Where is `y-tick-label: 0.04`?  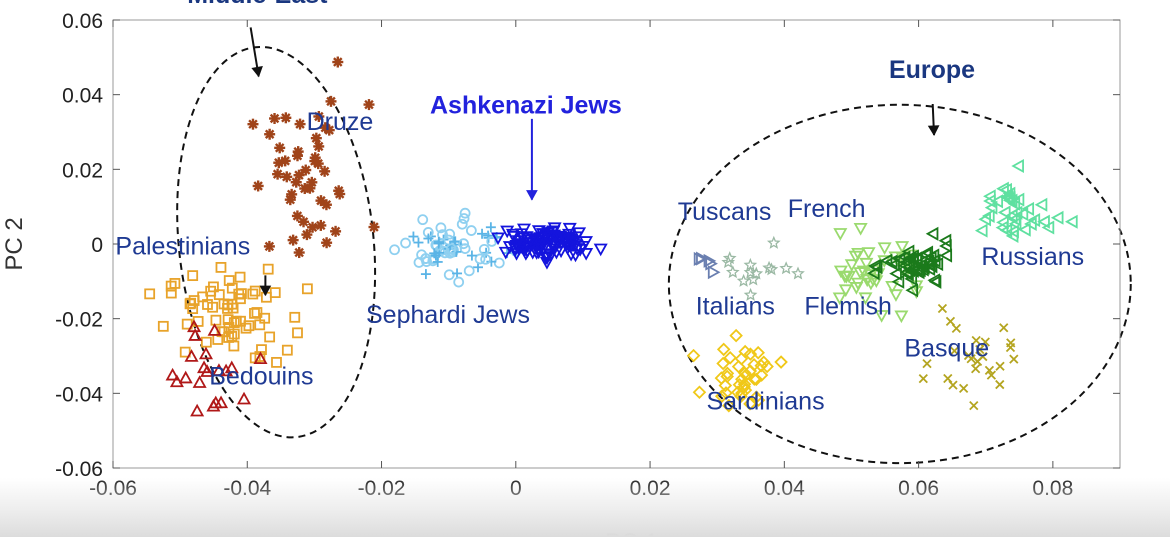
y-tick-label: 0.04 is located at coordinates (82, 96).